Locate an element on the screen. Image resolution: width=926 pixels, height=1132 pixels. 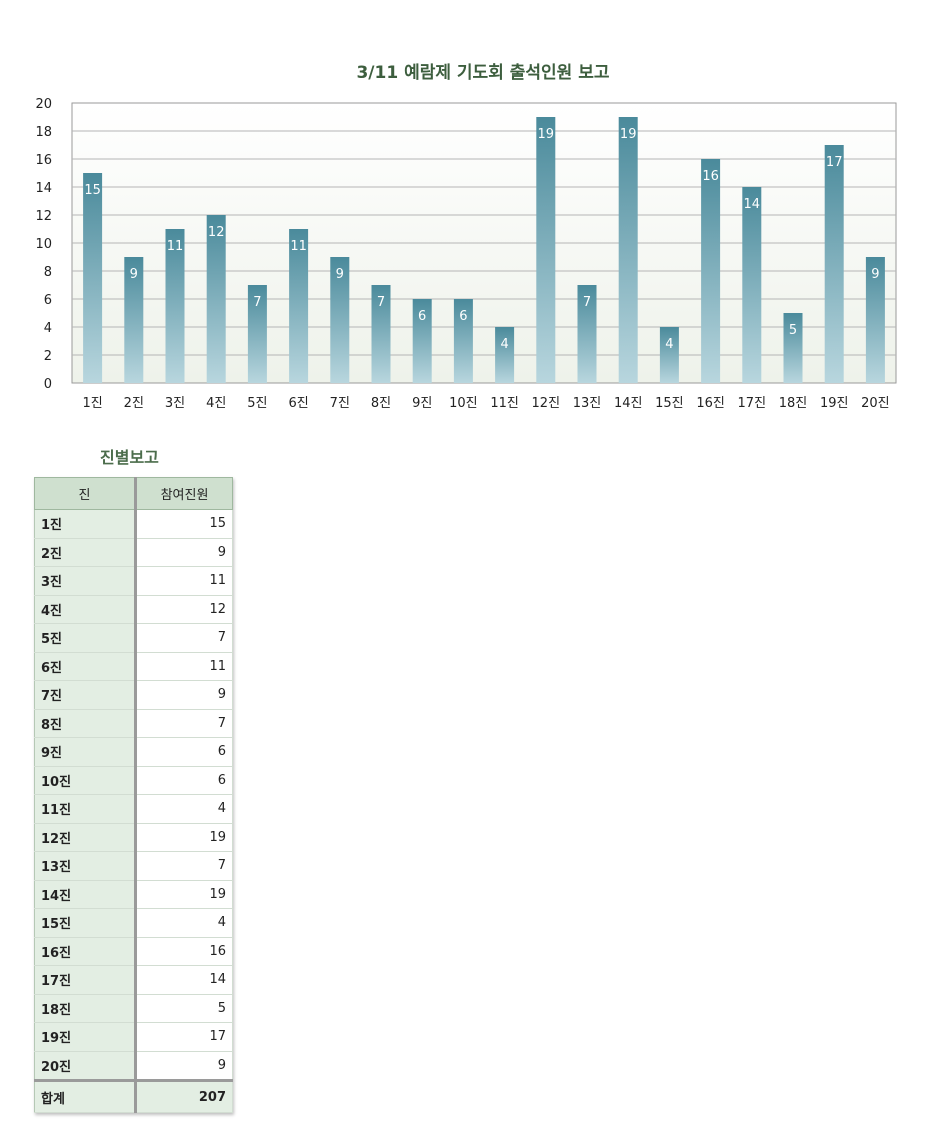
attendance-cell: 4 is located at coordinates (184, 809).